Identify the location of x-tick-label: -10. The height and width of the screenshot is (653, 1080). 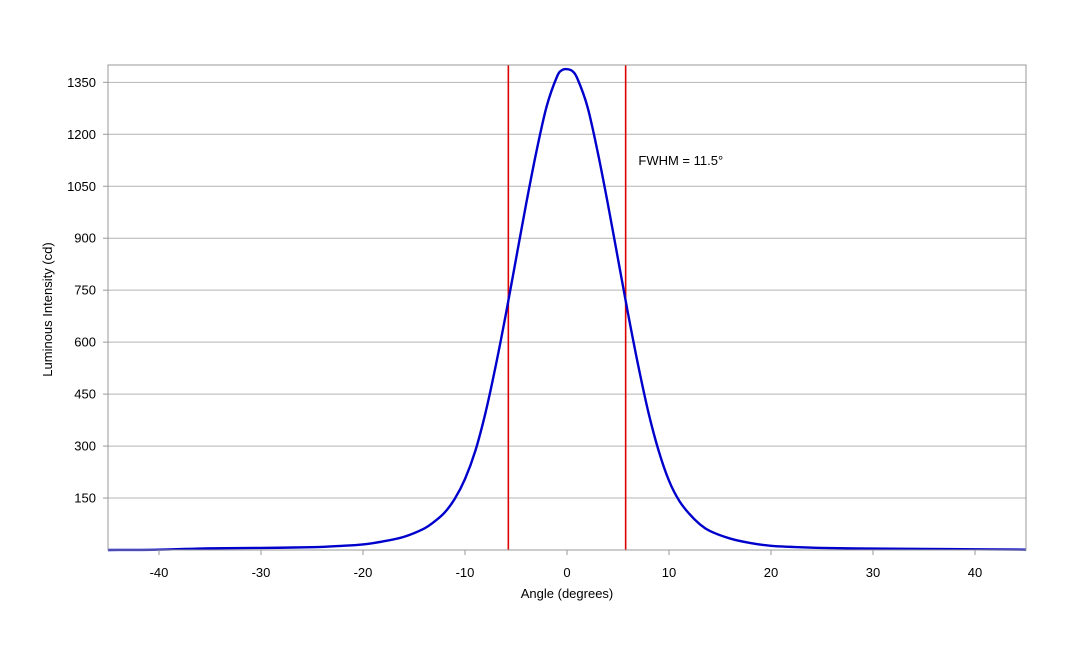
(465, 572).